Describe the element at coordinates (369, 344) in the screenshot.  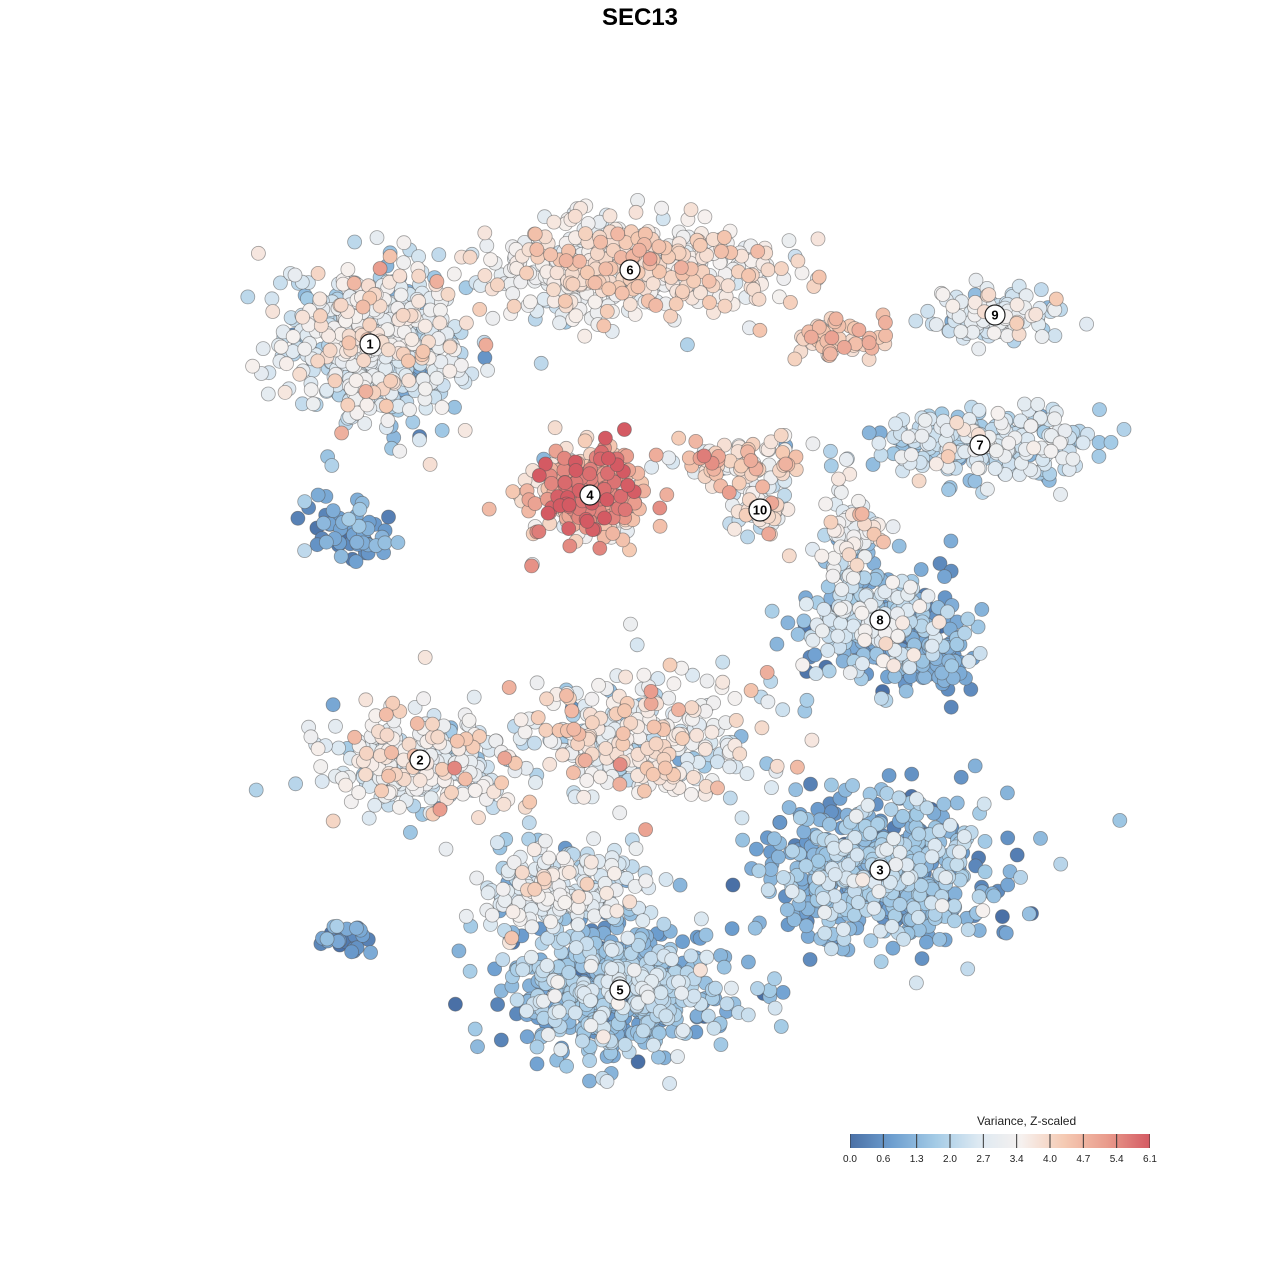
I see `cluster-label-text: 1` at that location.